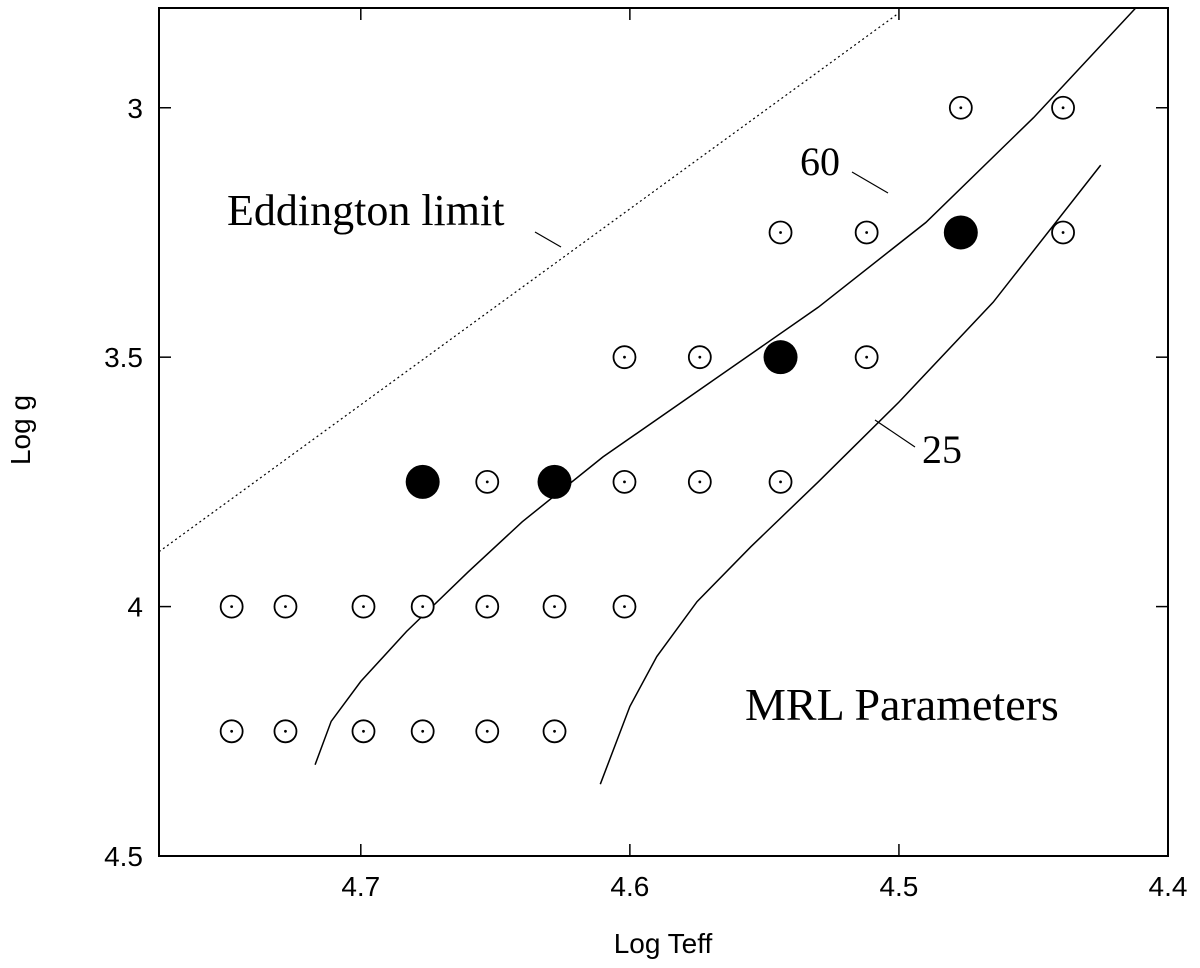 This screenshot has height=968, width=1200. I want to click on x-tick-label: 4.5, so click(898, 886).